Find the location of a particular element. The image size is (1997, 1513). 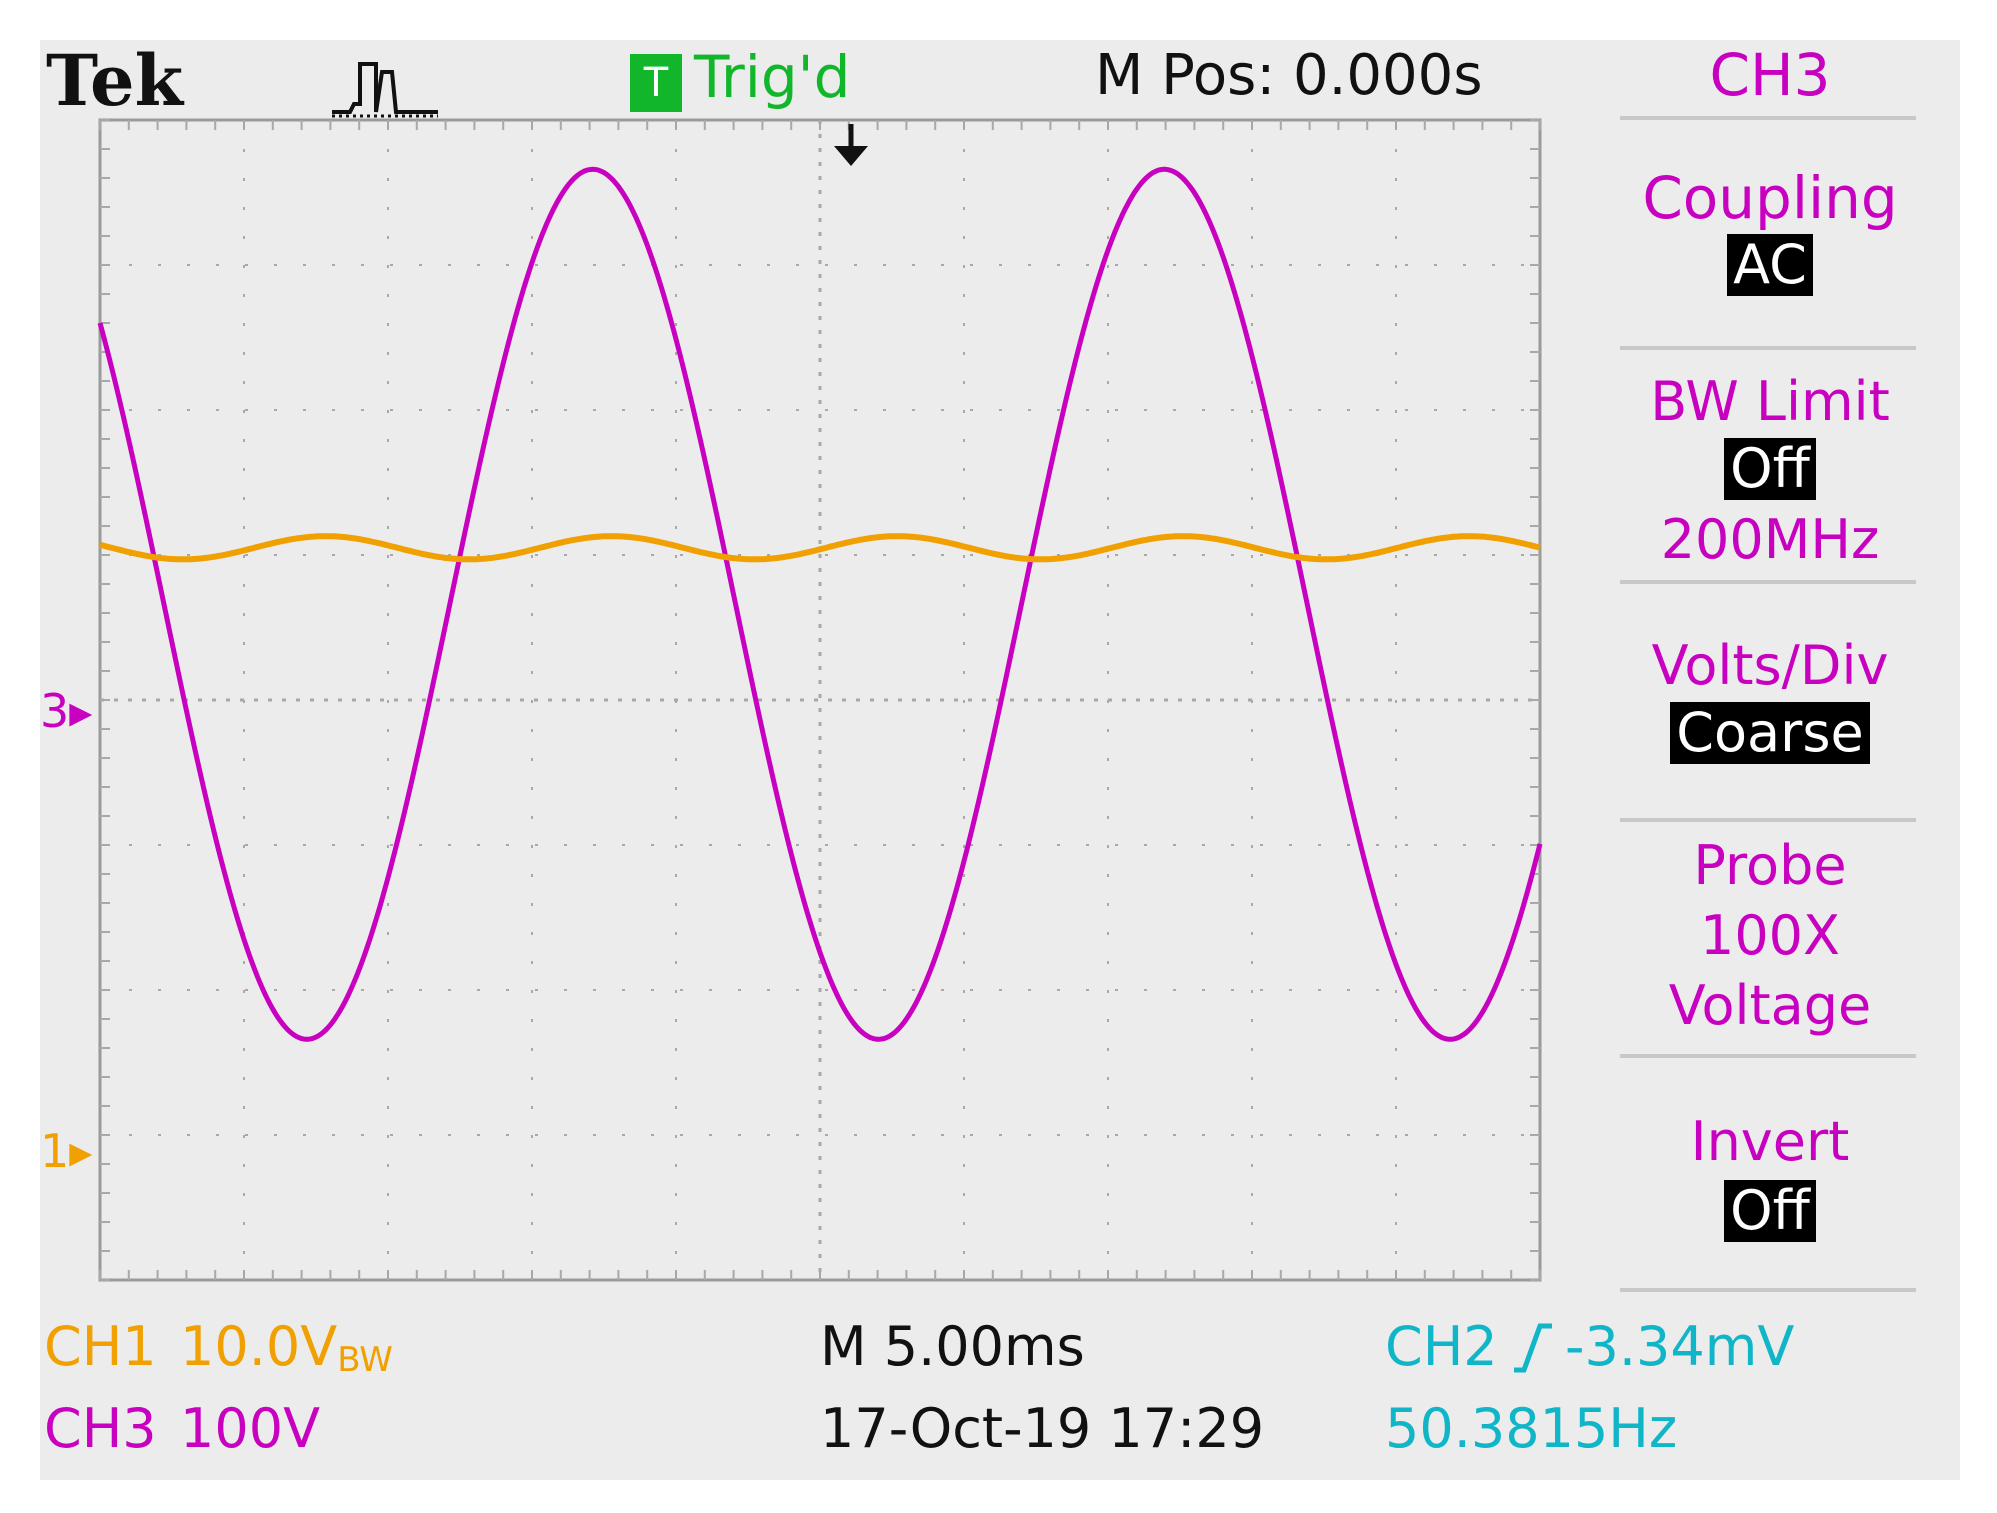

invert-value-box: Off is located at coordinates (1770, 1211).